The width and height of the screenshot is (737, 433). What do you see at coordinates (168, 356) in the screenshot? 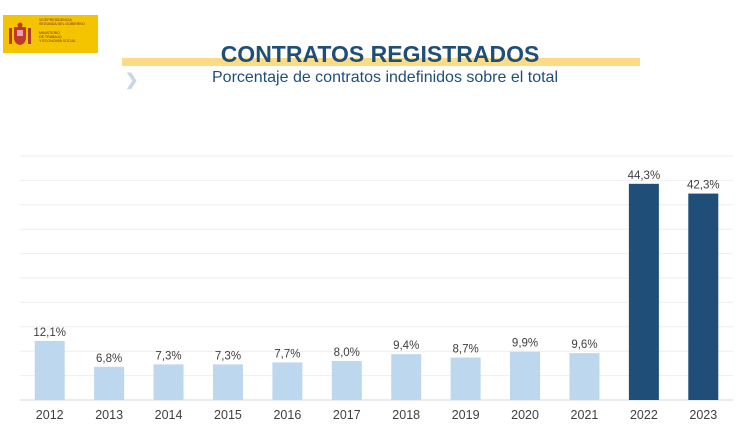
I see `data-label-2014: 7,3%` at bounding box center [168, 356].